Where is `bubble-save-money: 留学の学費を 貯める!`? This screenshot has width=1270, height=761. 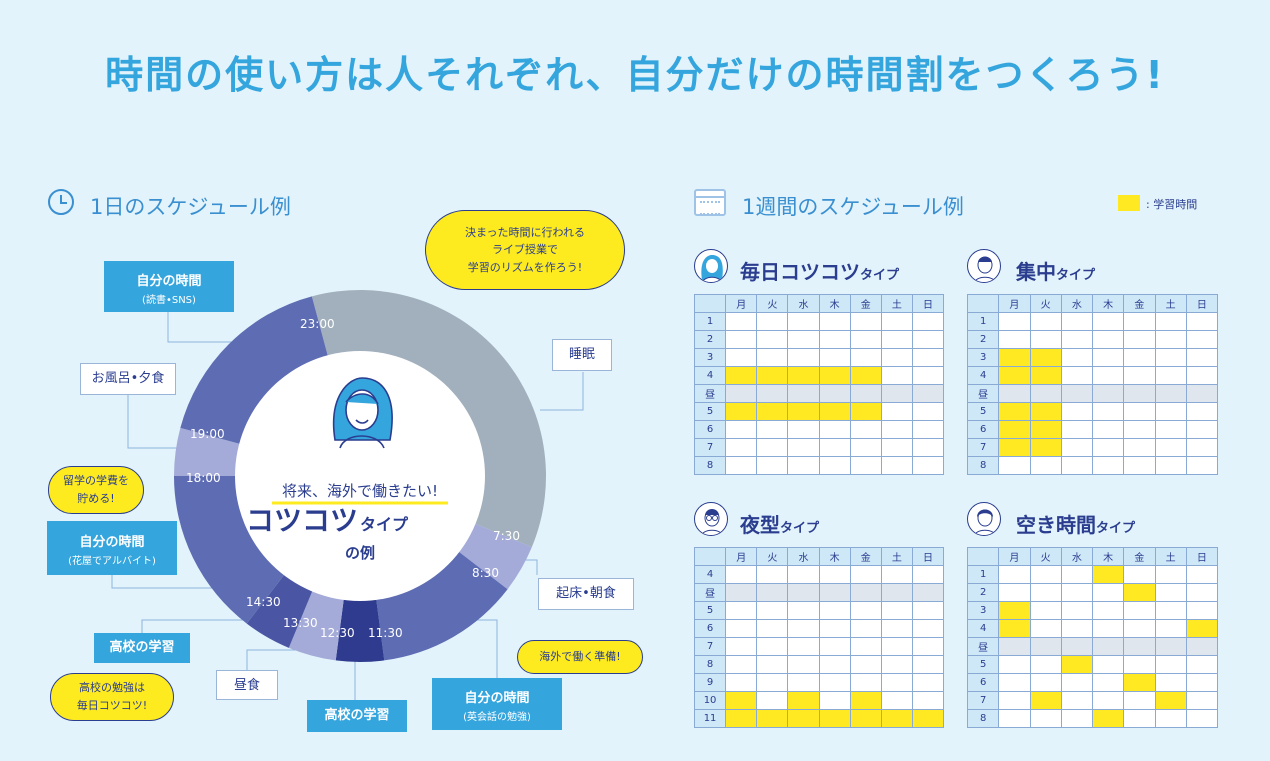 bubble-save-money: 留学の学費を 貯める! is located at coordinates (96, 490).